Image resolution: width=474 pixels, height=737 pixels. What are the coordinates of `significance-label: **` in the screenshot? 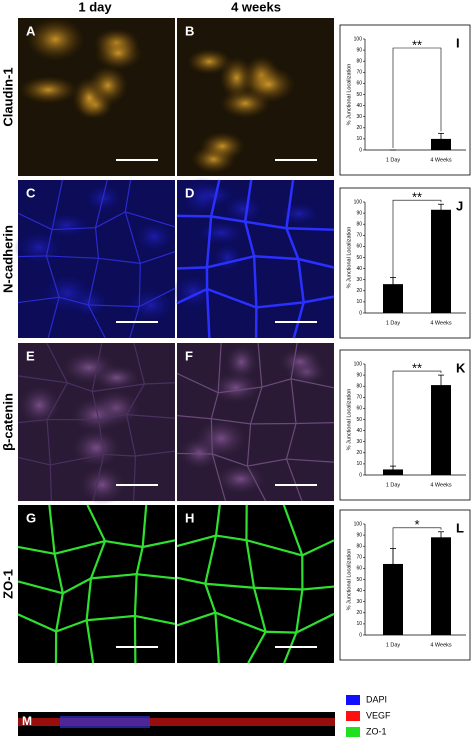 It's located at (417, 197).